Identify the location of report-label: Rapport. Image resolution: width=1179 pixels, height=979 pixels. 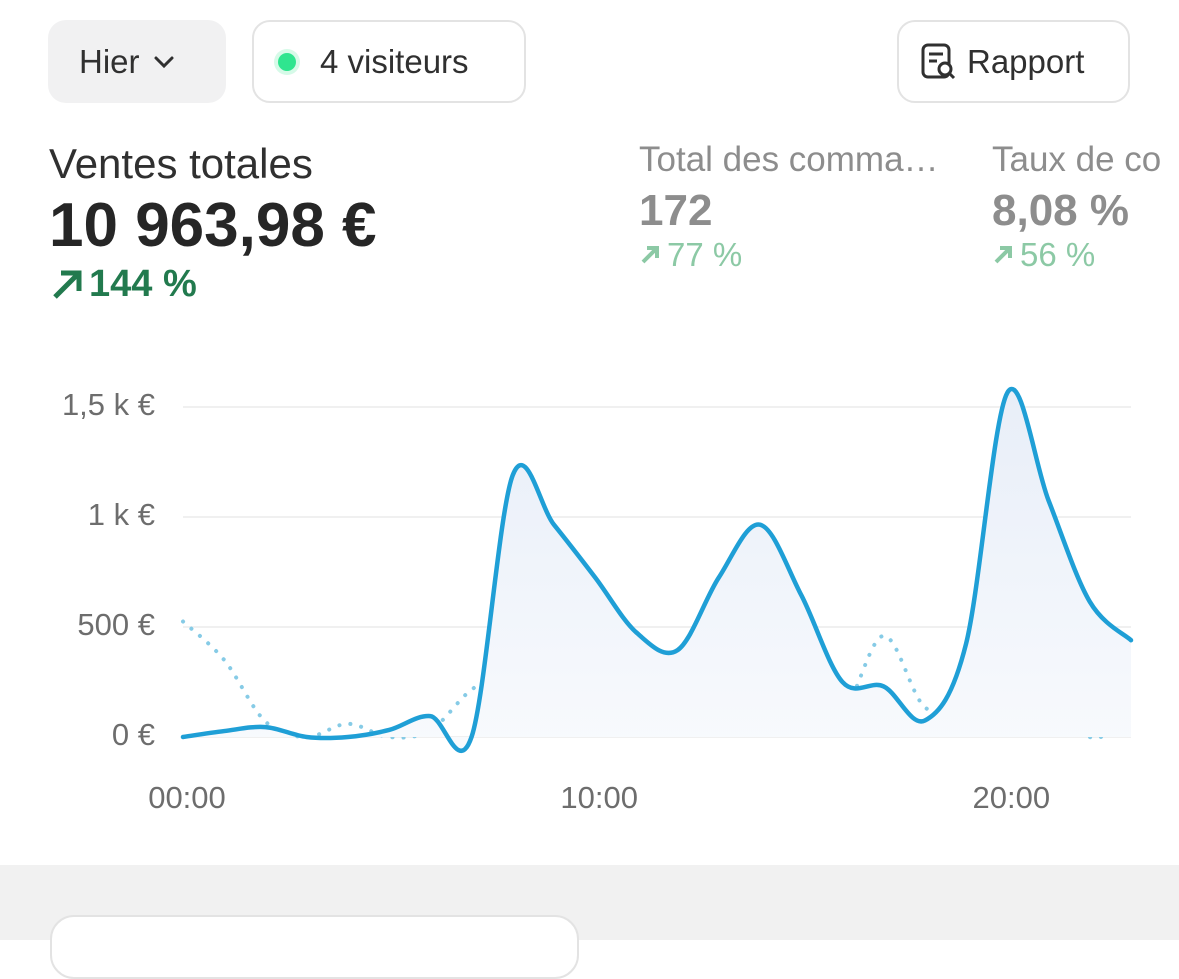
(1026, 61).